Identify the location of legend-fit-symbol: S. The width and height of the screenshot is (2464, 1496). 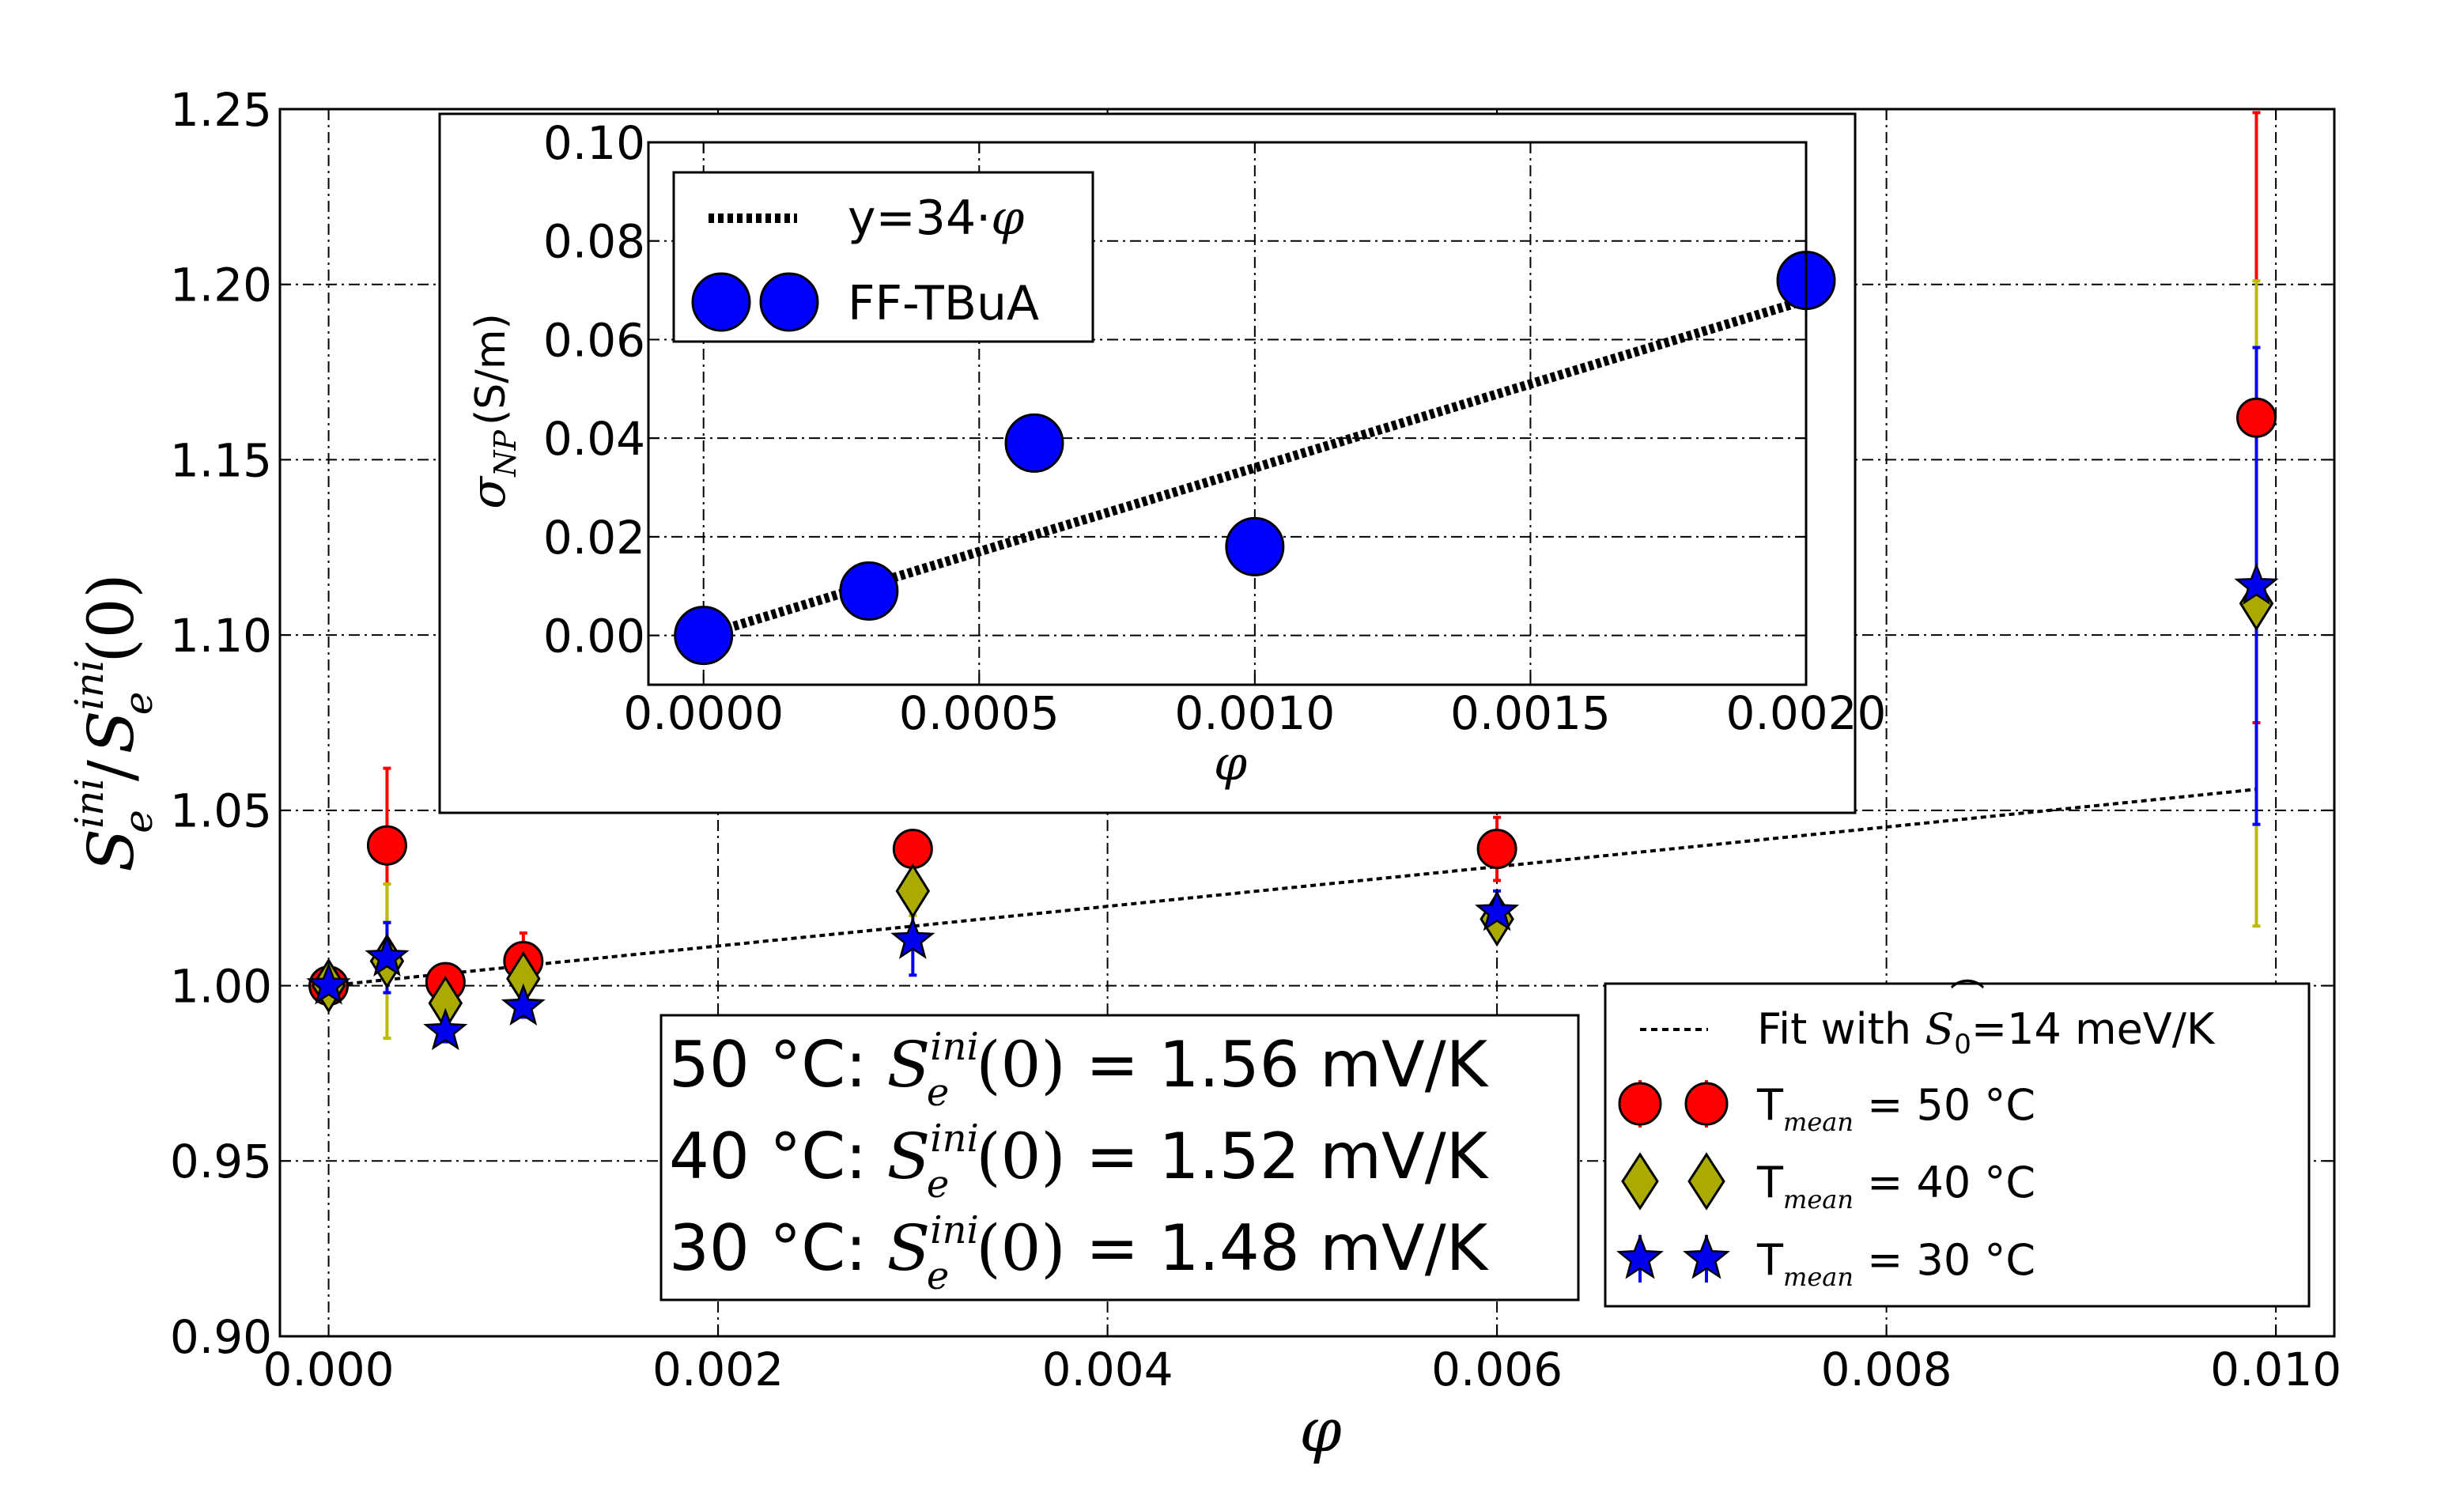
(1939, 1029).